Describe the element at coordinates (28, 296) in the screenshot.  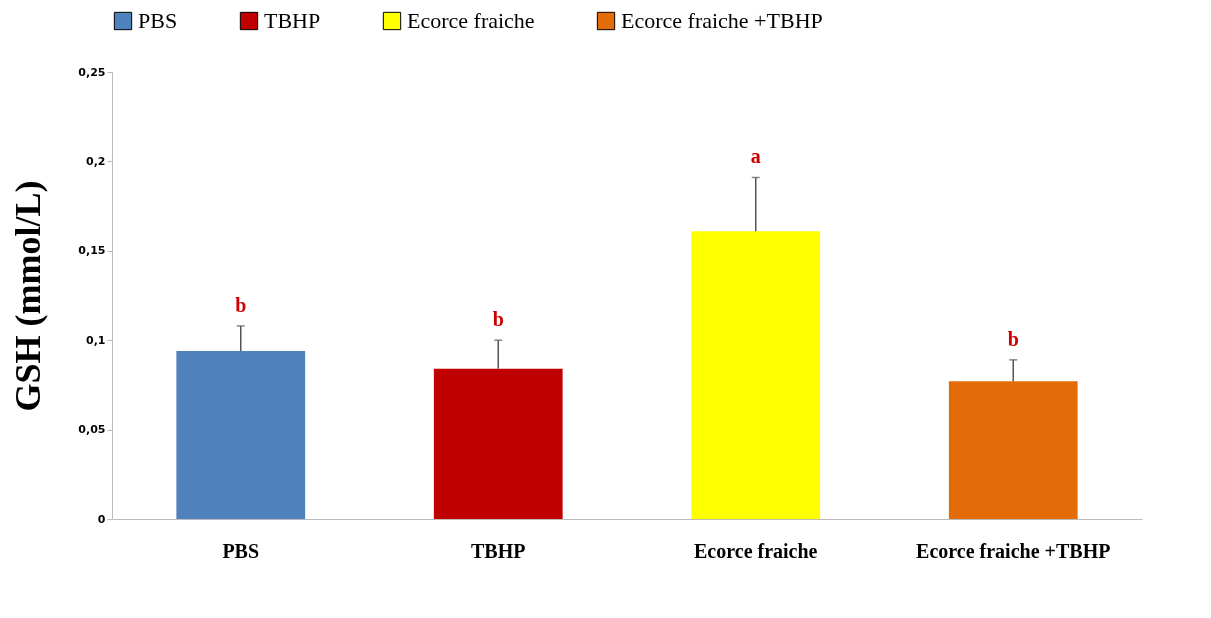
I see `y-axis-title: GSH (mmol/L)` at that location.